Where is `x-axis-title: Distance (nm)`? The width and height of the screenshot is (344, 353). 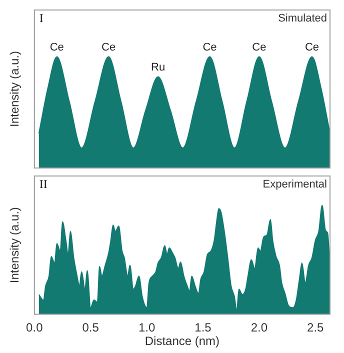
x-axis-title: Distance (nm) is located at coordinates (182, 341).